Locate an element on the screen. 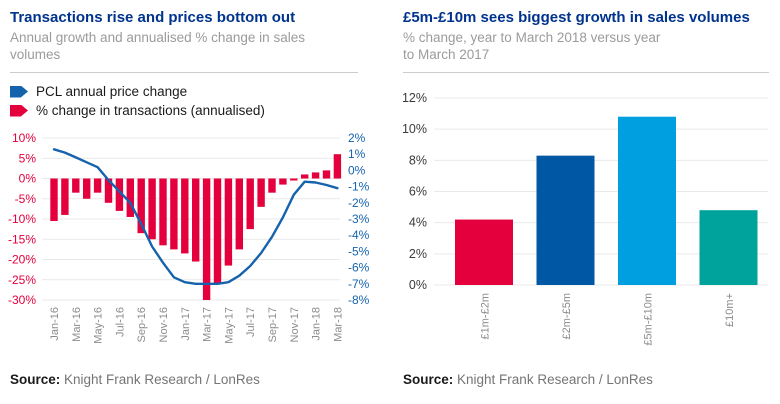  right-axis-tick-label: 2% is located at coordinates (357, 138).